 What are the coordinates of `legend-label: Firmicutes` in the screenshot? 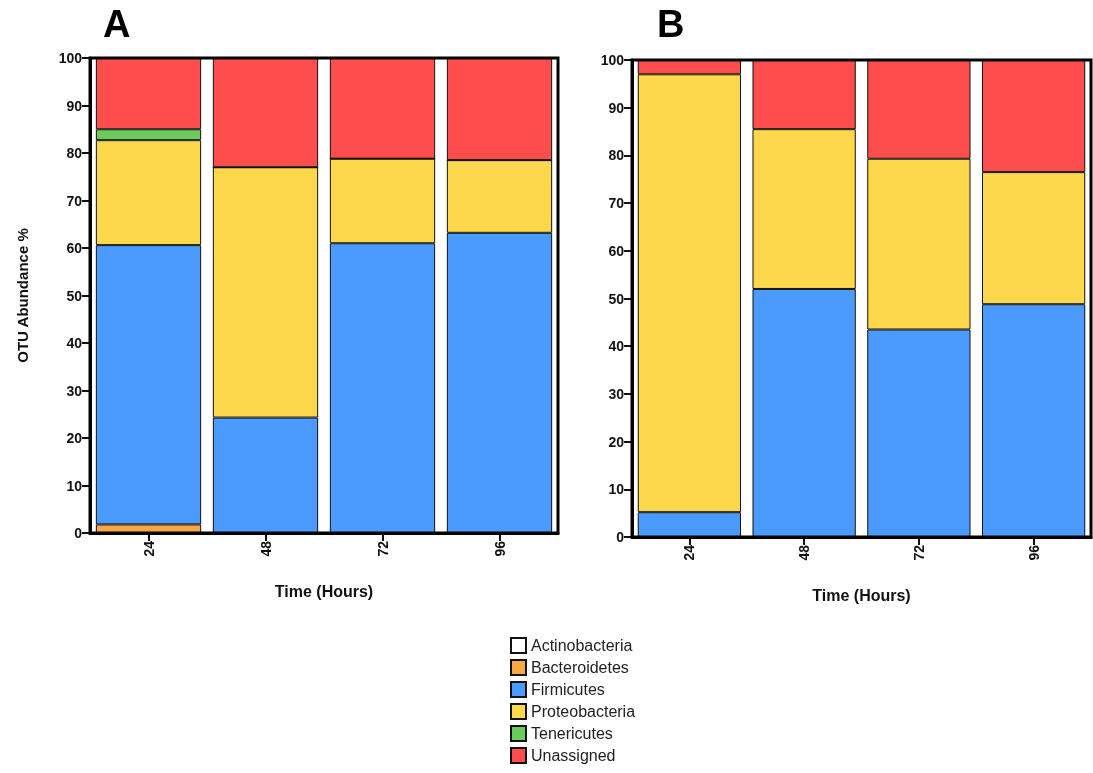 It's located at (568, 689).